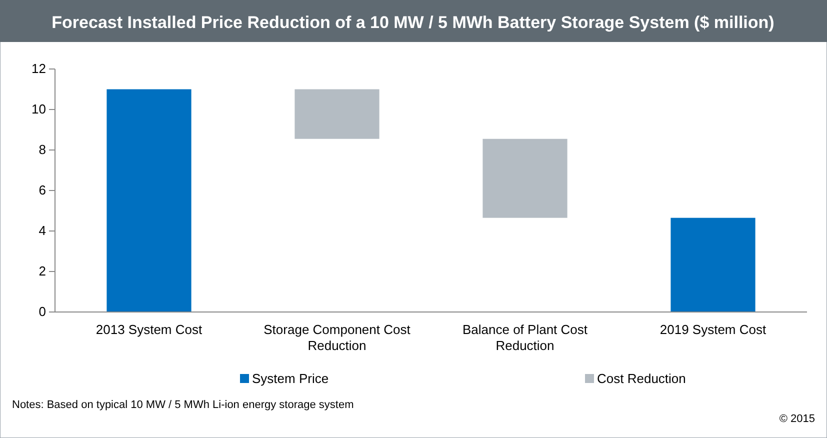  Describe the element at coordinates (42, 312) in the screenshot. I see `y-tick-label: 0` at that location.